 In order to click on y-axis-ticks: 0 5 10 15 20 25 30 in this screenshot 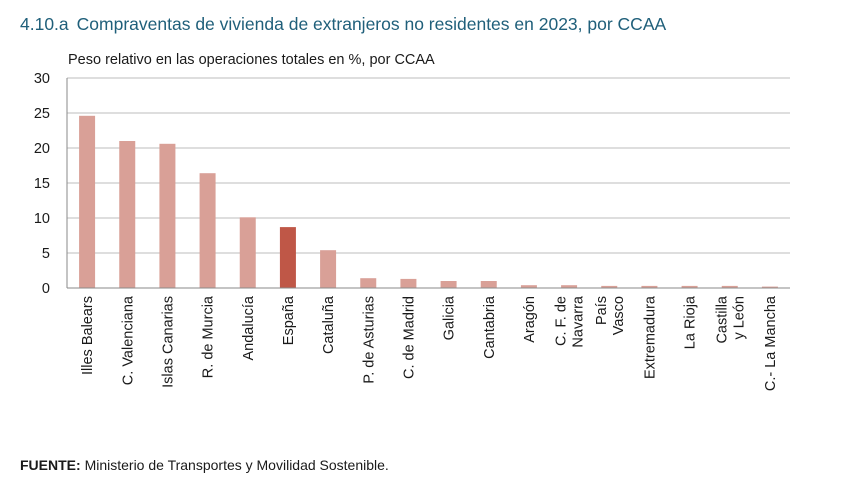, I will do `click(42, 184)`.